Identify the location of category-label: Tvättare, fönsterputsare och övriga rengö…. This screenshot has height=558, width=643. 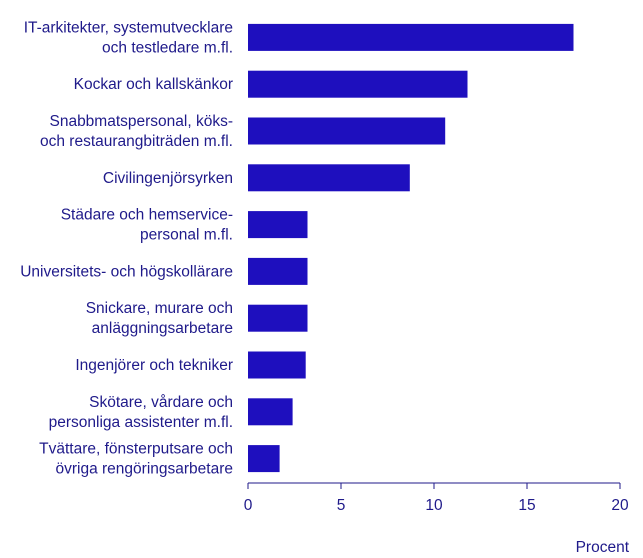
(136, 459).